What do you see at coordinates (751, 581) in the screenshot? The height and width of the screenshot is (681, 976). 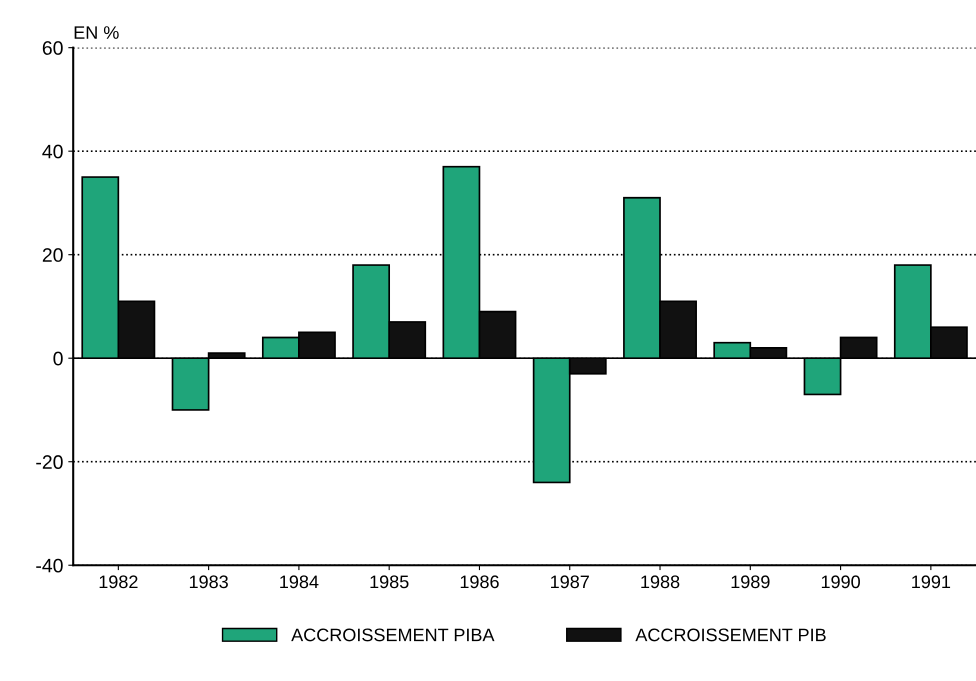 I see `x-tick-label: 1989` at bounding box center [751, 581].